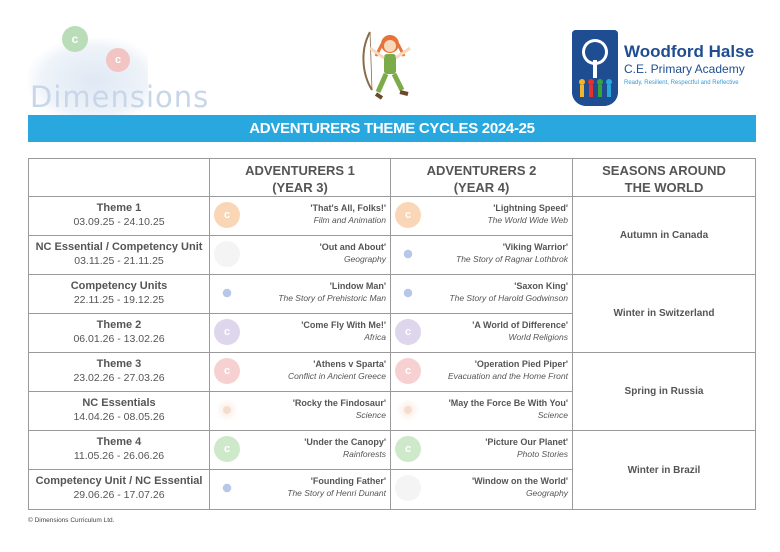 This screenshot has width=780, height=552. Describe the element at coordinates (664, 236) in the screenshot. I see `season-autumn-canada: Autumn in Canada` at that location.